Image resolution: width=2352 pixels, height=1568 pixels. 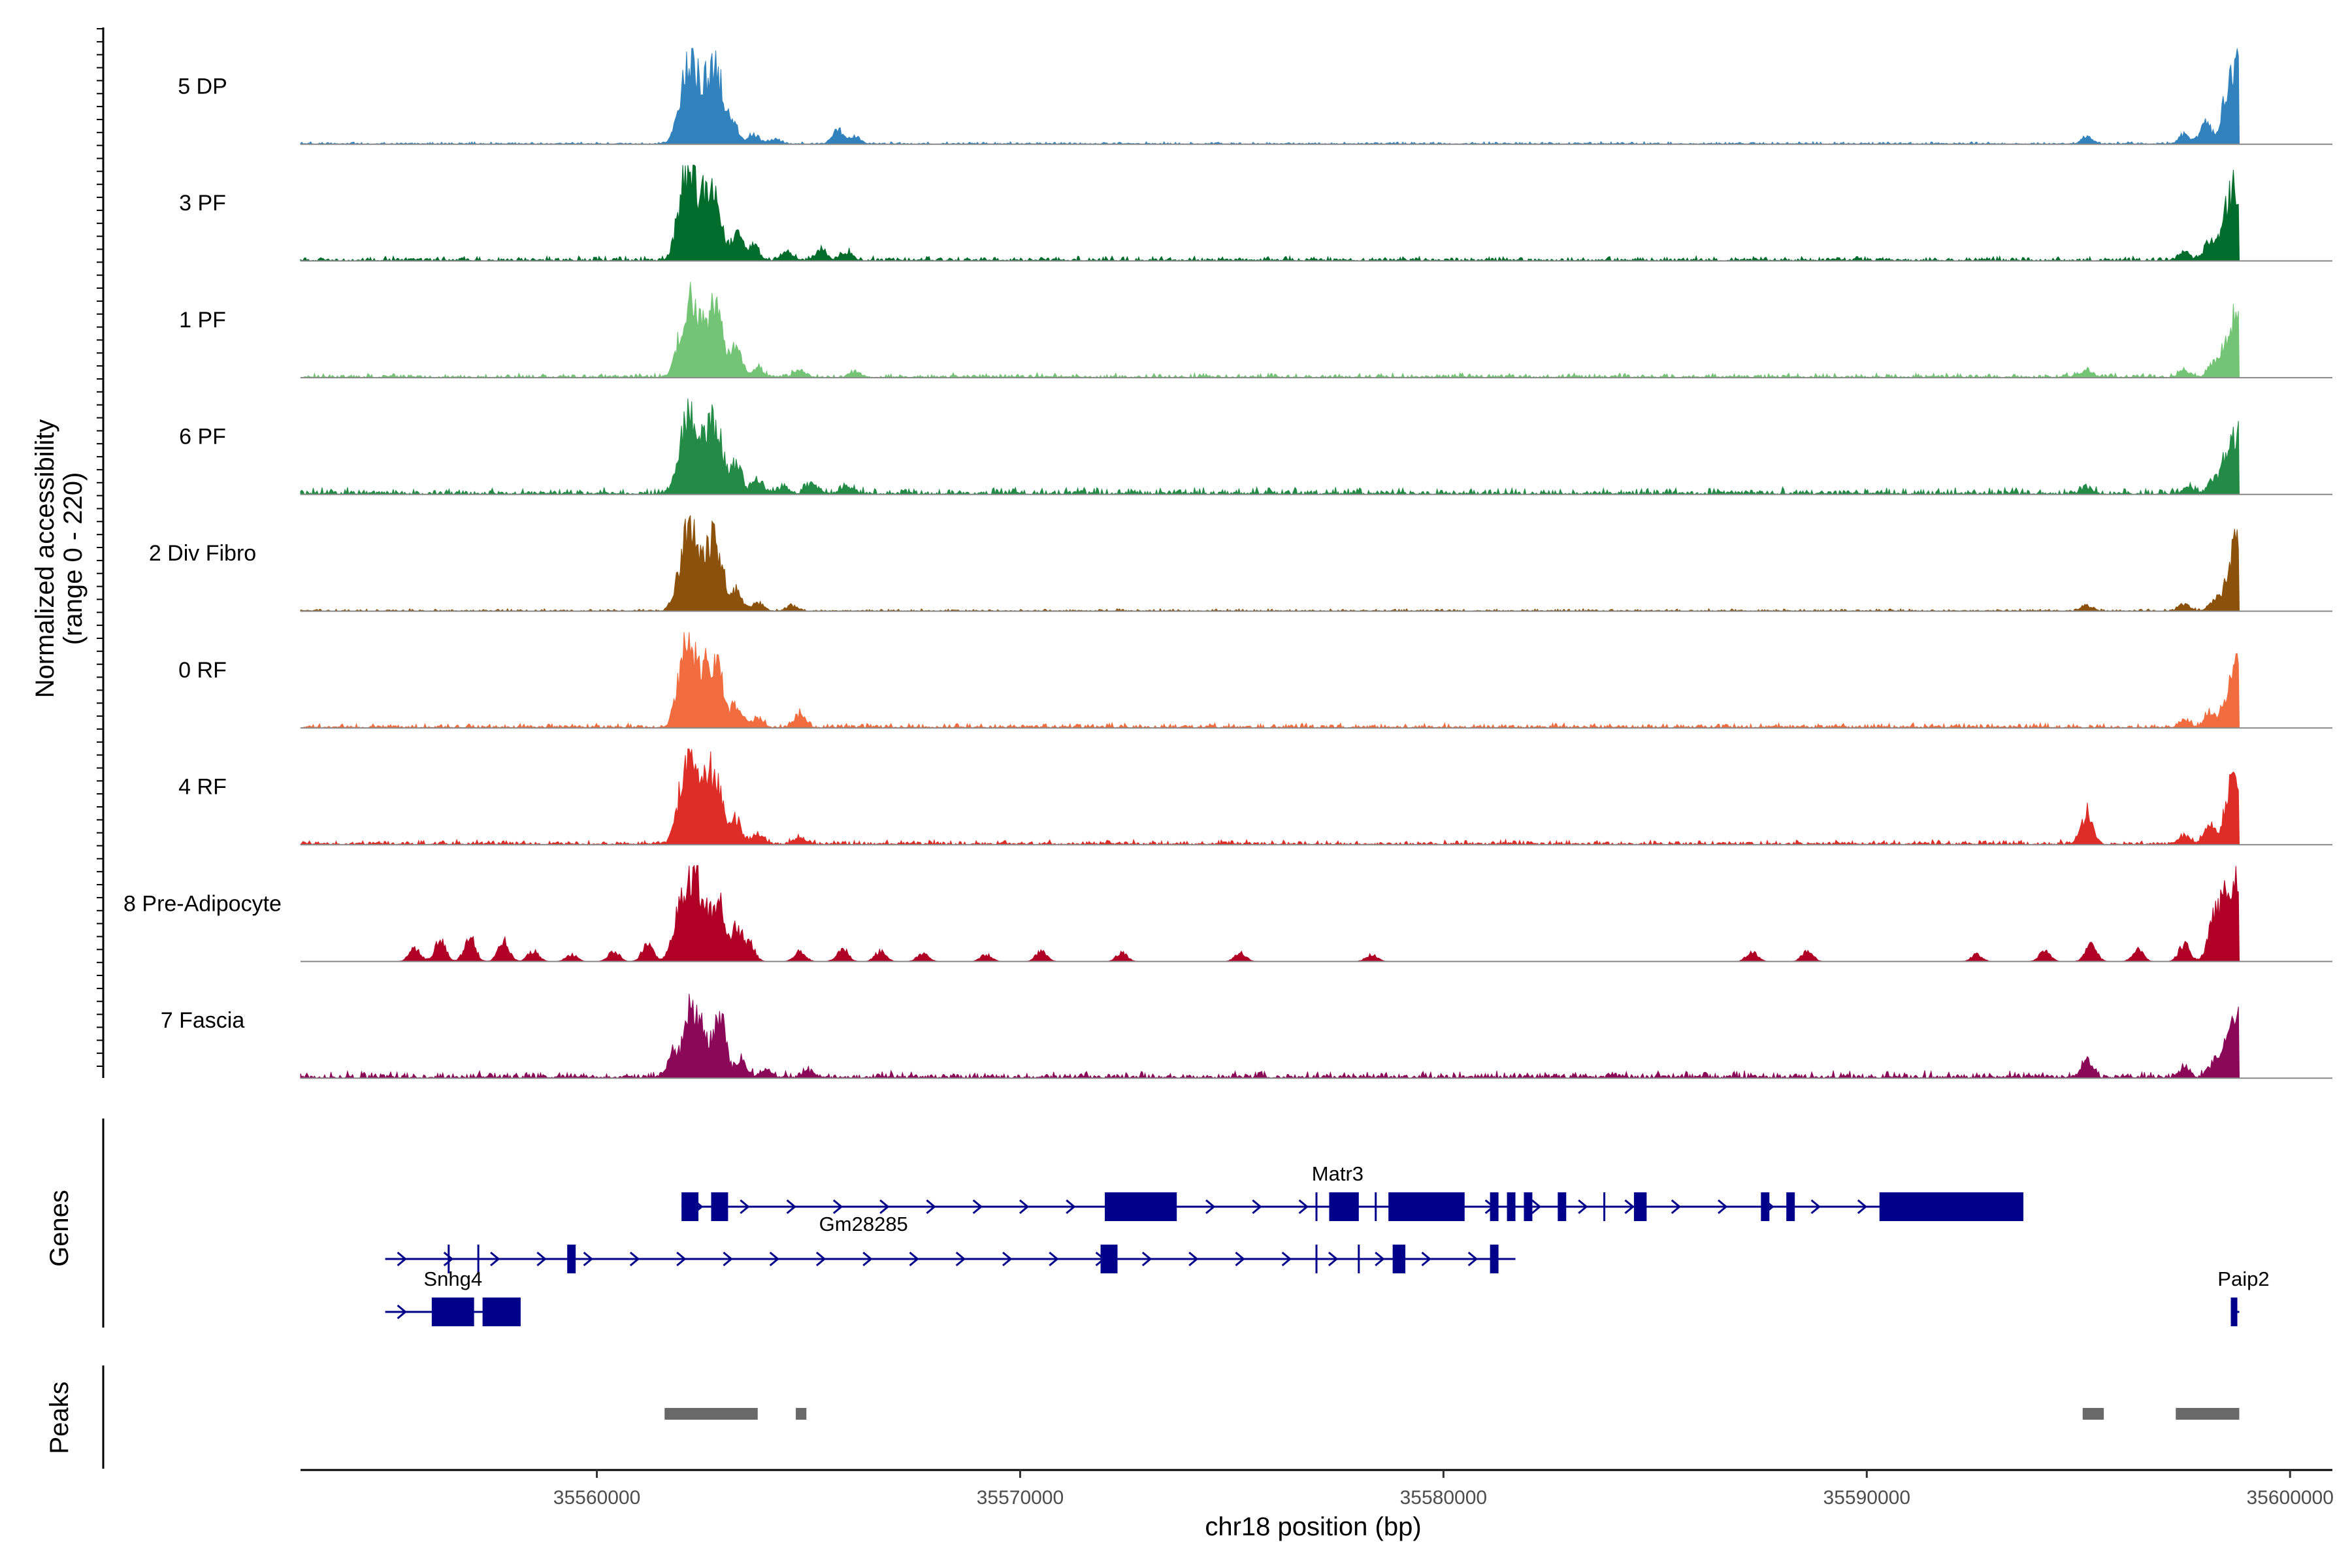 What do you see at coordinates (1020, 1498) in the screenshot?
I see `x-tick-label: 35570000` at bounding box center [1020, 1498].